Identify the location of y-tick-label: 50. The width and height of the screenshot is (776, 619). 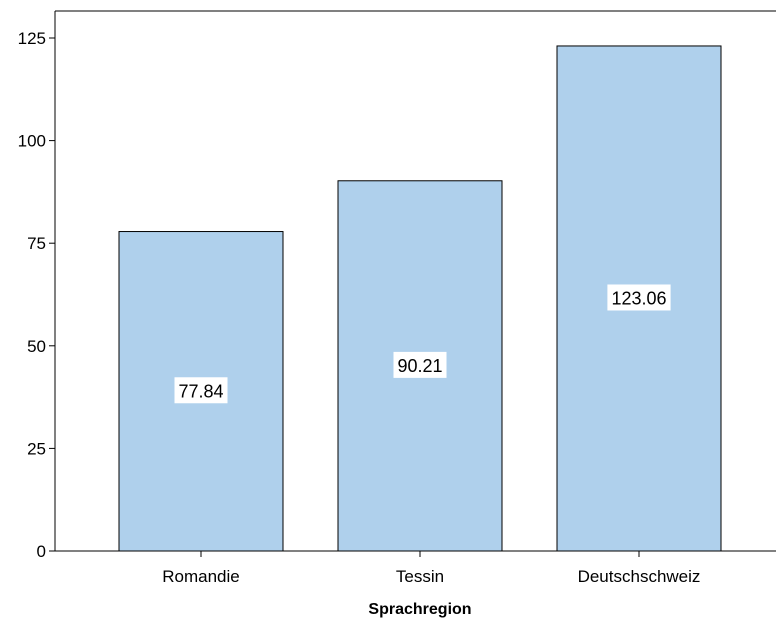
(36, 346).